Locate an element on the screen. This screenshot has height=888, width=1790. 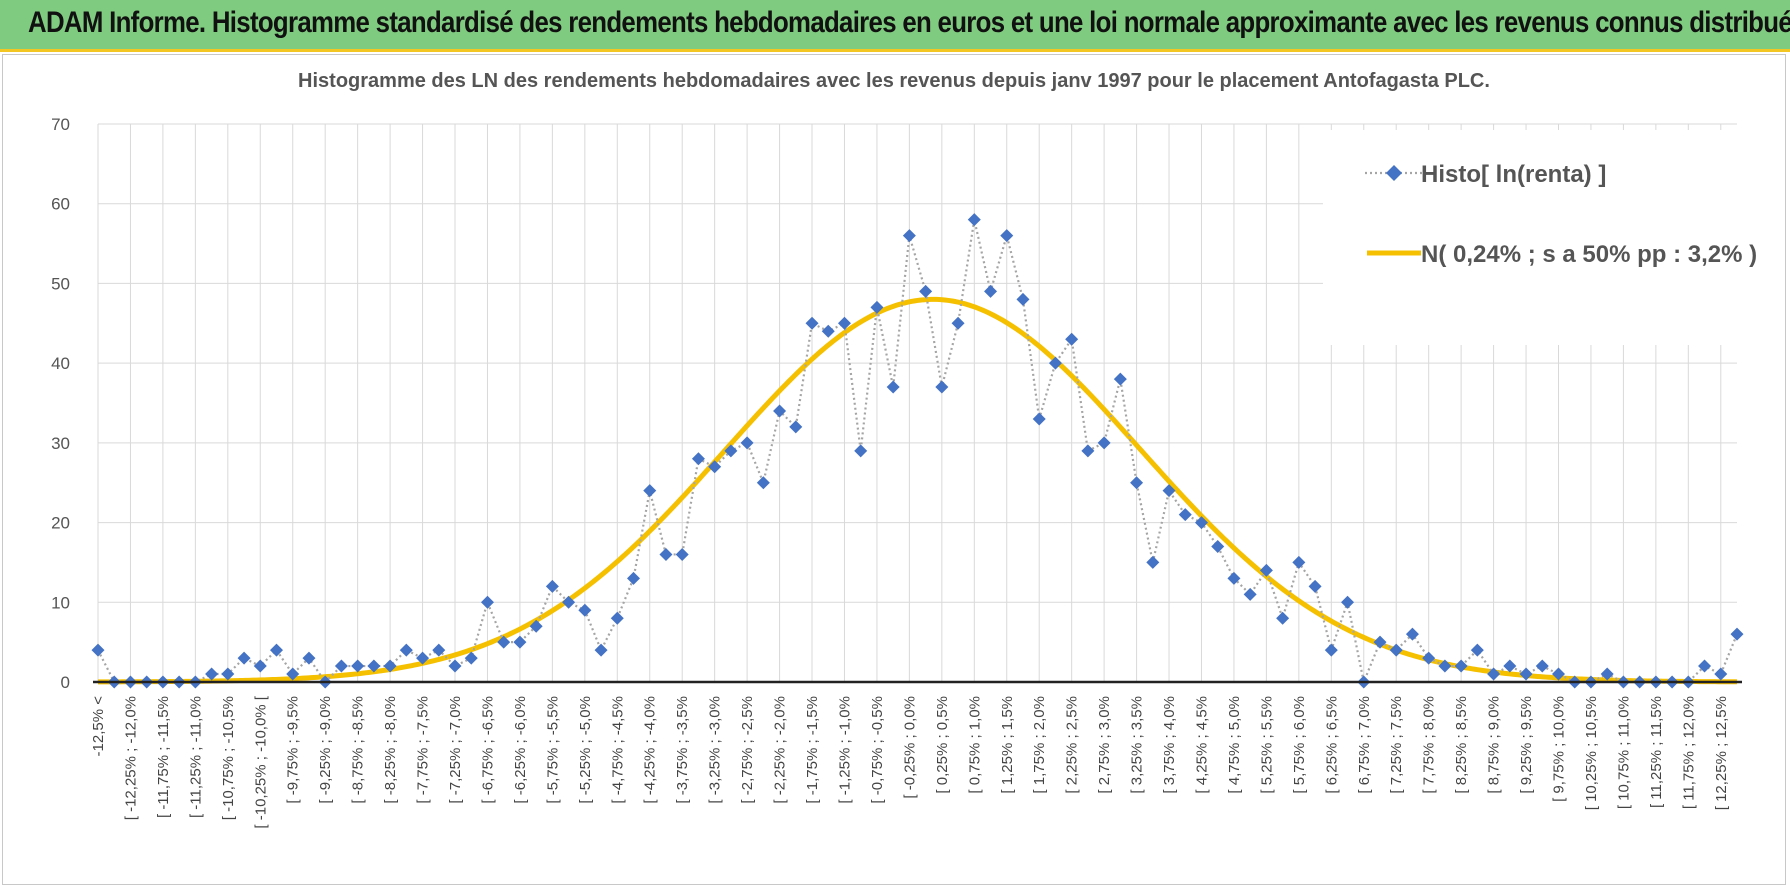
x-tick-label: [ -6,25% ; -6,0% is located at coordinates (520, 750).